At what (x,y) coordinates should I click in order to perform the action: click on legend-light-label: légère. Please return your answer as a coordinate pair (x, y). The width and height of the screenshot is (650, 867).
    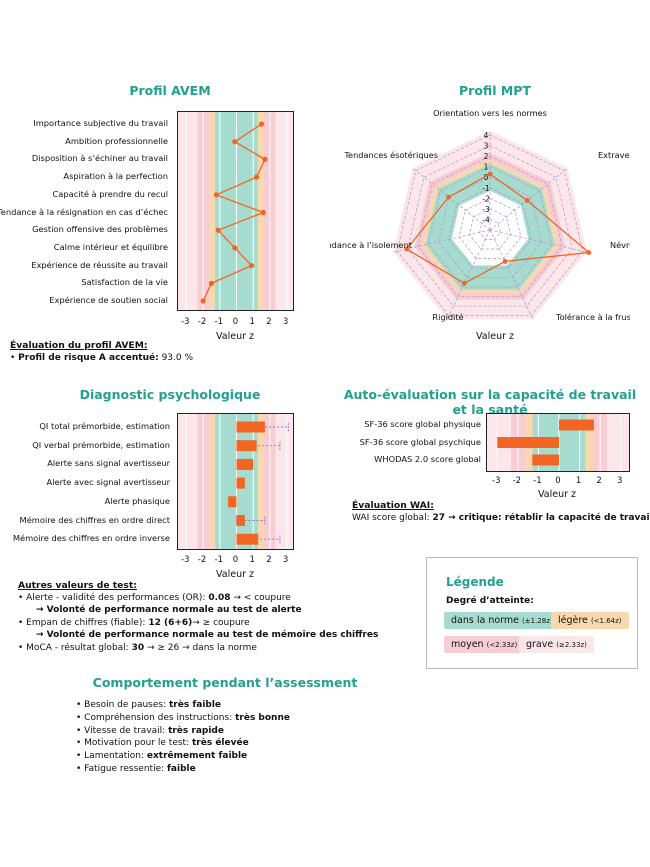
    Looking at the image, I should click on (573, 620).